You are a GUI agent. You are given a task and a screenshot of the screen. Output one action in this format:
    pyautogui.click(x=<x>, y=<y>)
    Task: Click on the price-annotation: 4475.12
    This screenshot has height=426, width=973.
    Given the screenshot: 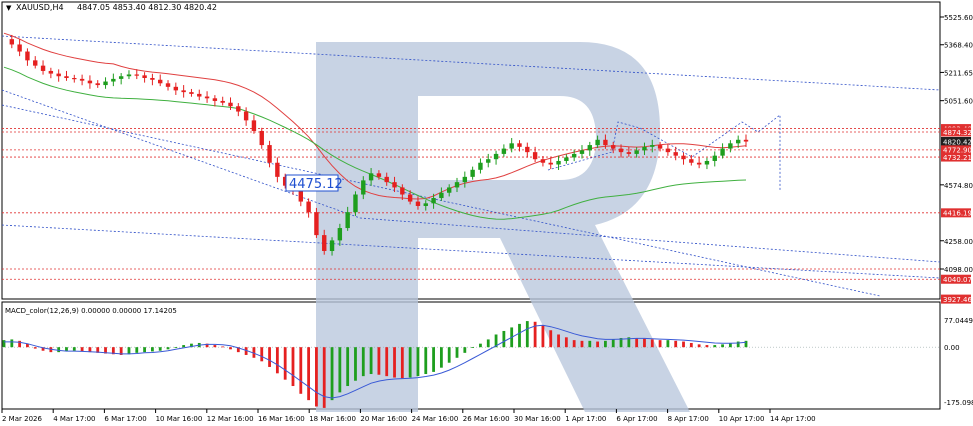 What is the action you would take?
    pyautogui.click(x=314, y=183)
    